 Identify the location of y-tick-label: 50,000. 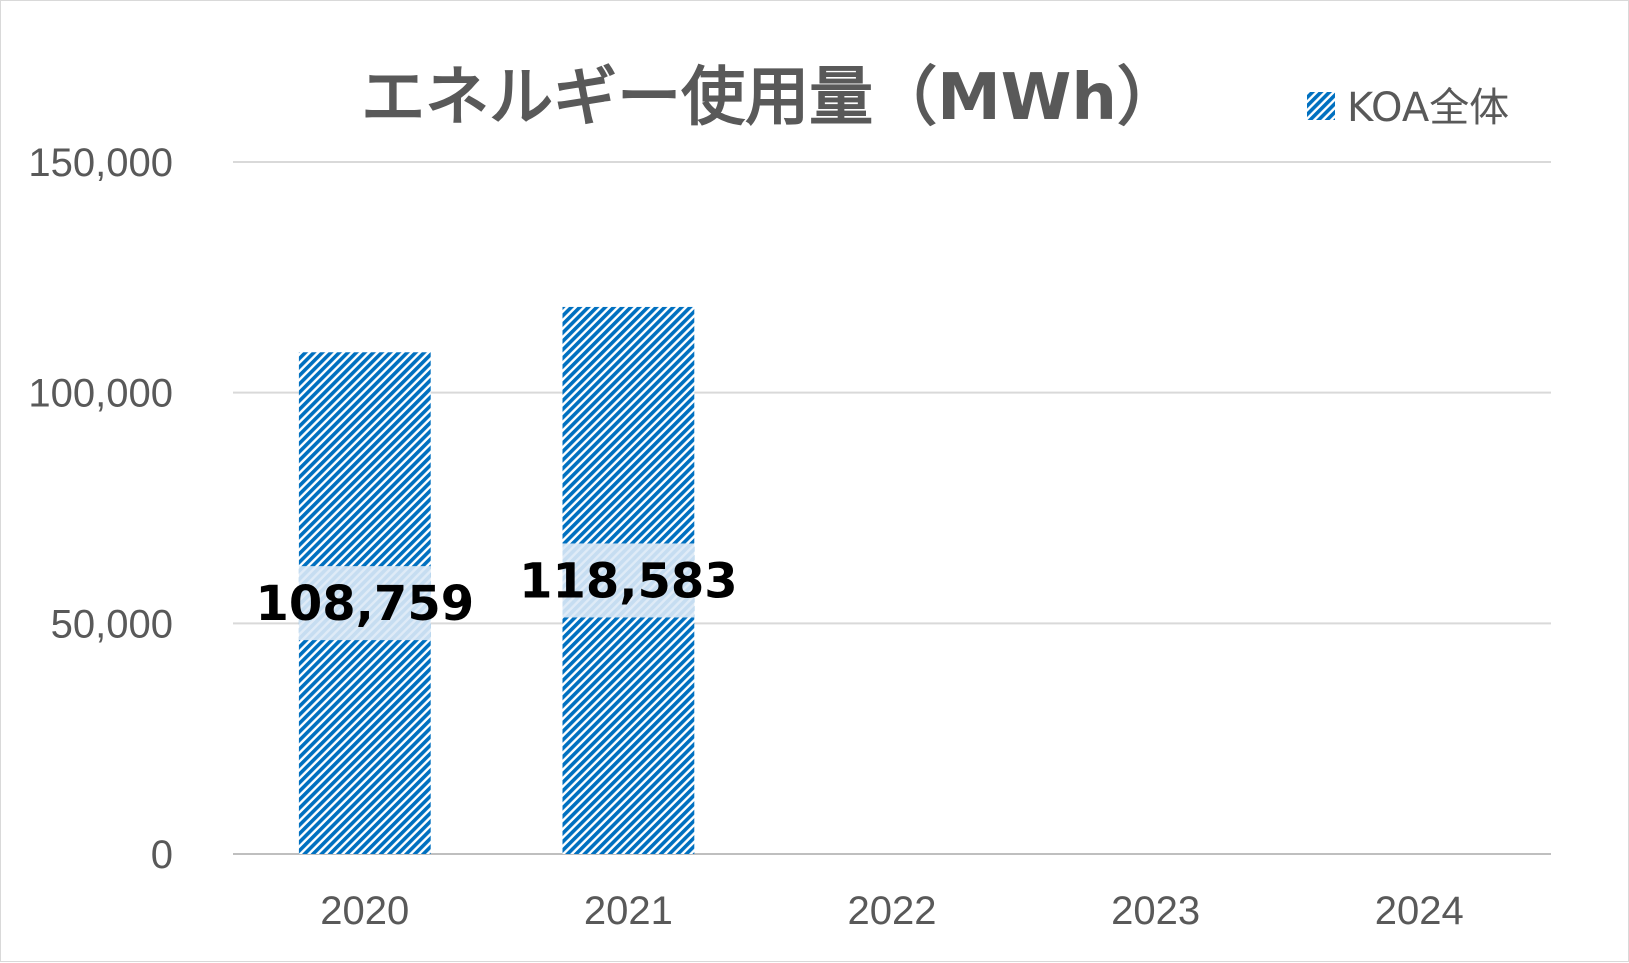
(112, 624).